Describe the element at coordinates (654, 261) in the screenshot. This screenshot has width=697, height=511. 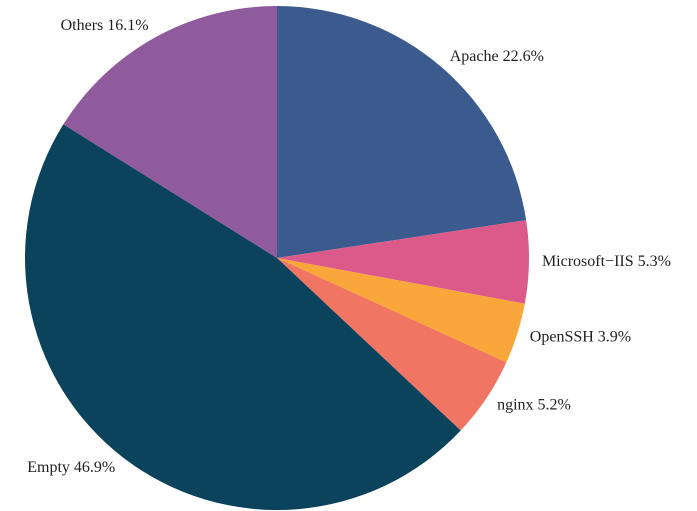
I see `value-label: 5.3%` at that location.